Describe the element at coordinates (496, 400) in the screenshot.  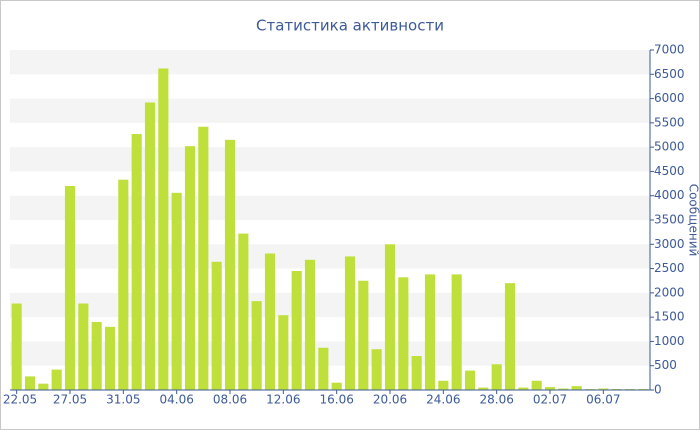
I see `x-tick-label: 28.06` at that location.